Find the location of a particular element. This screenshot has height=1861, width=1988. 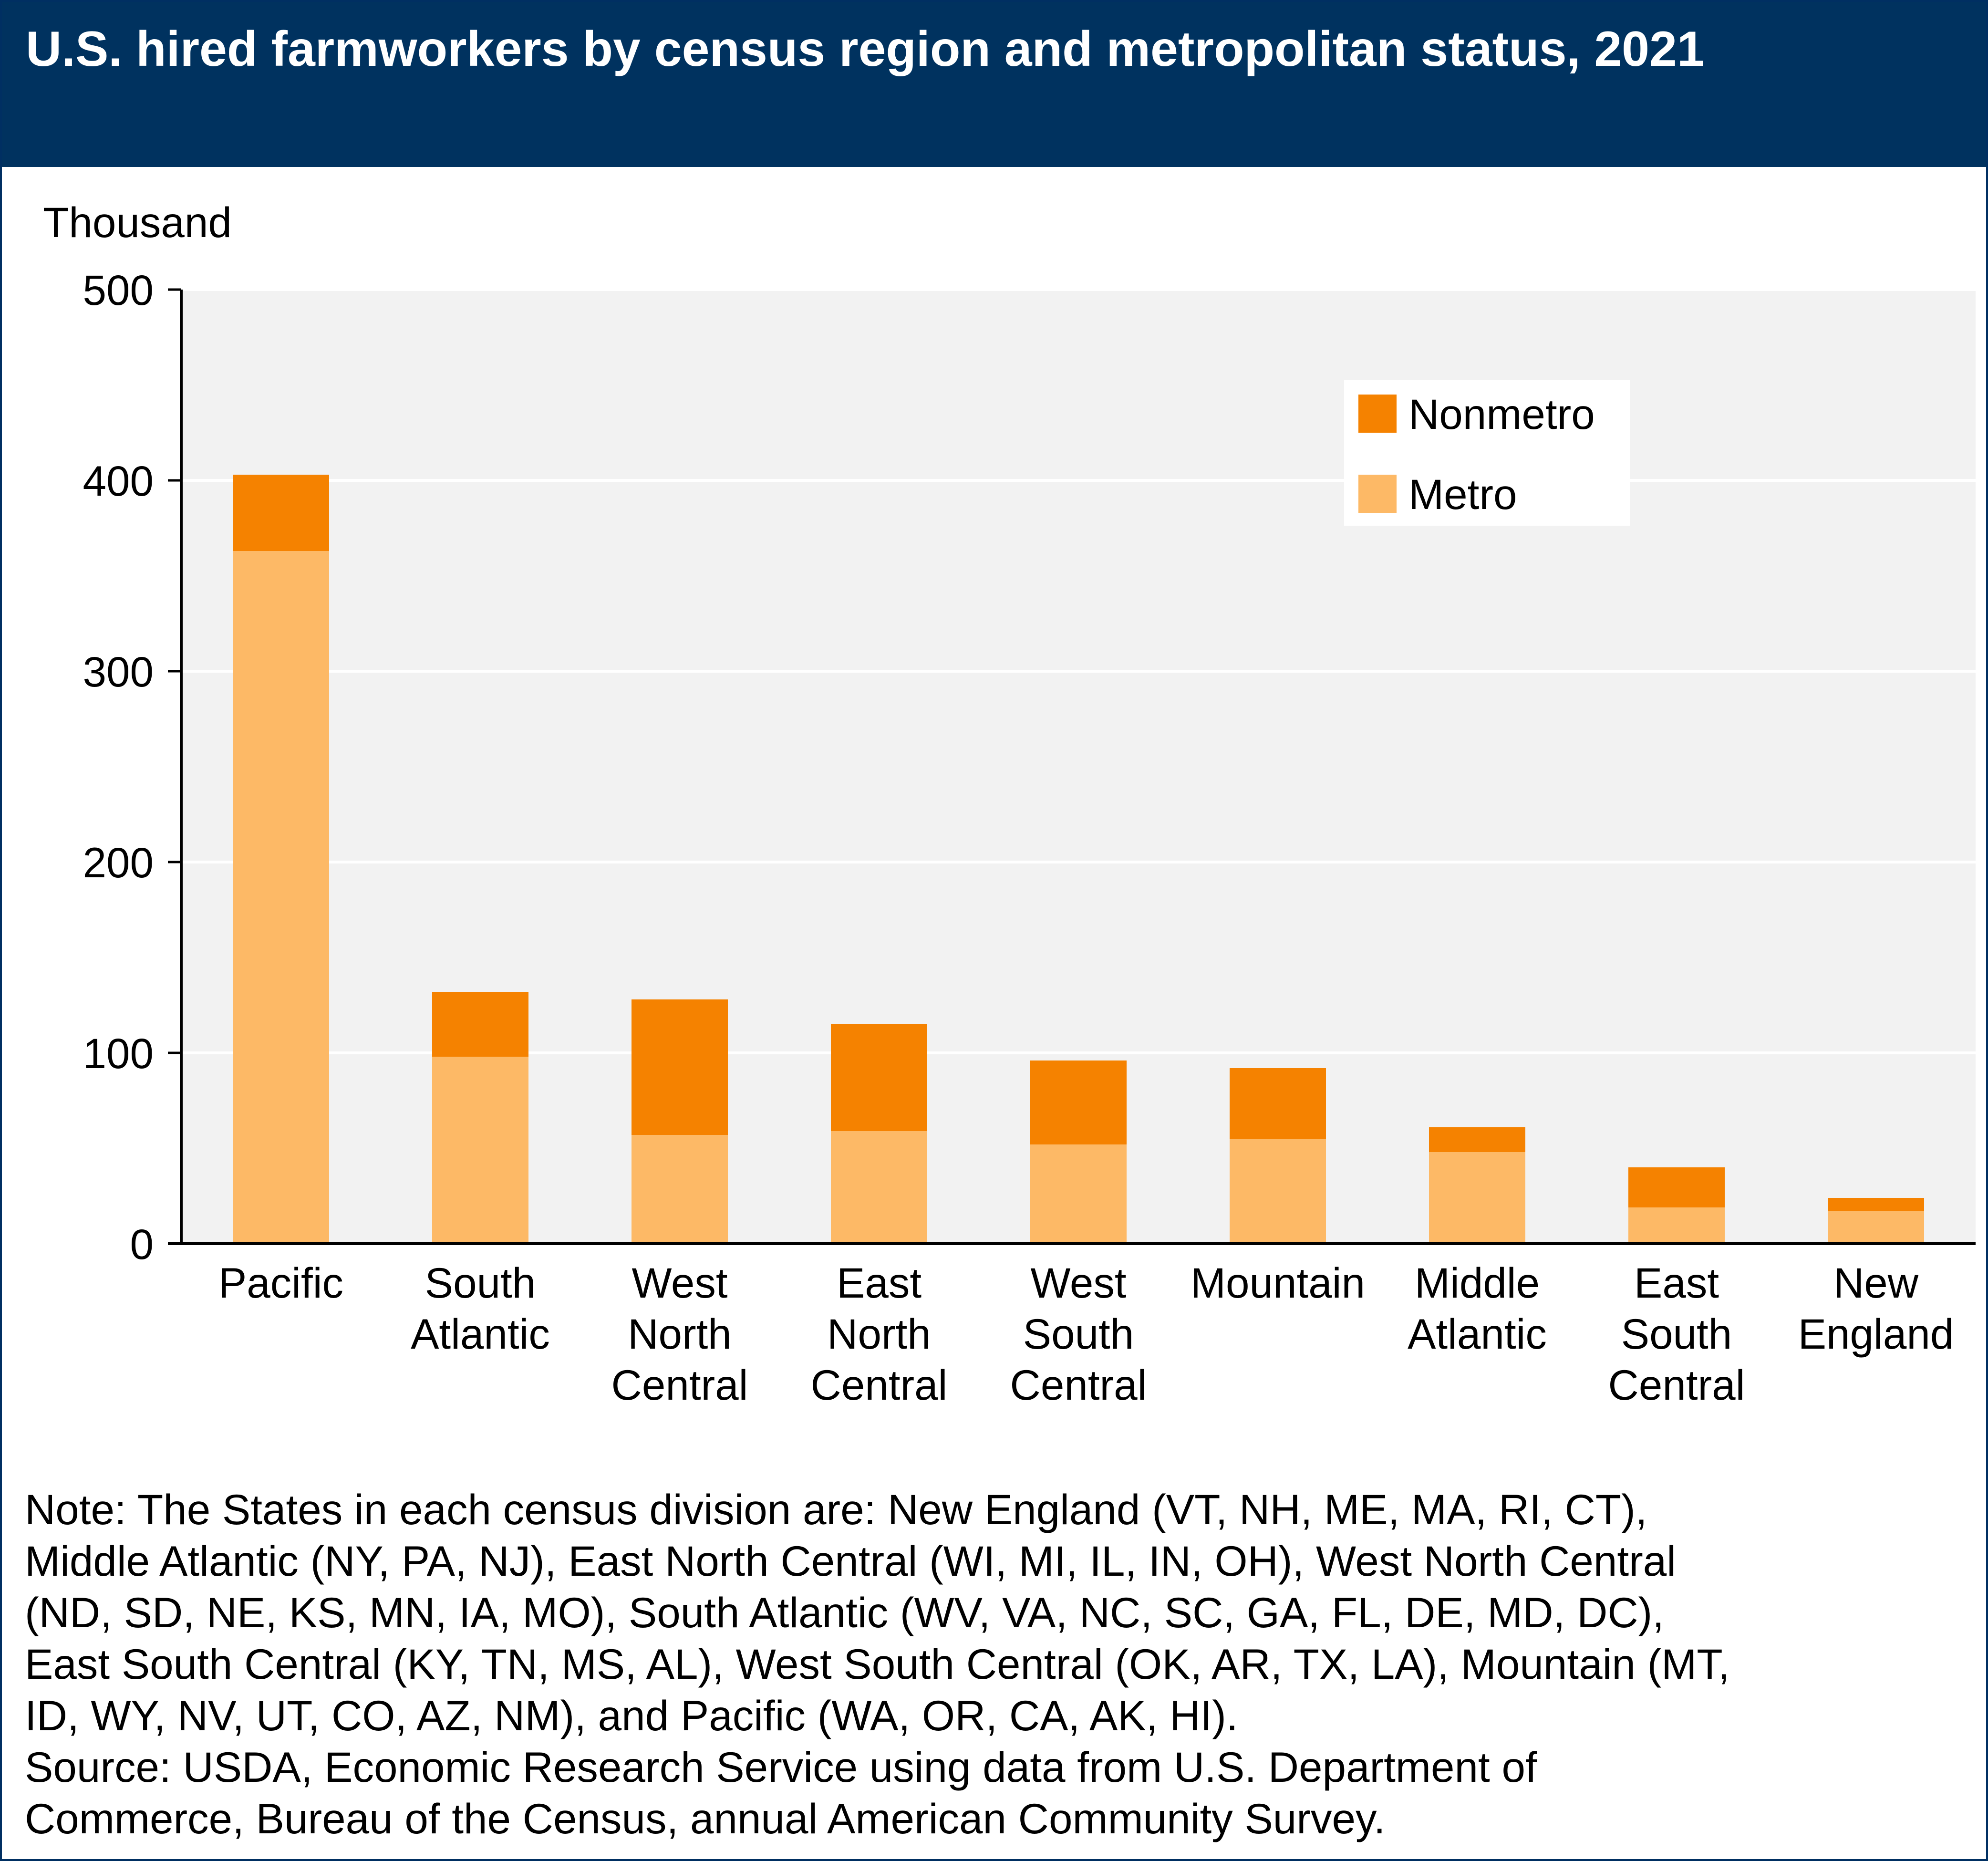

x-tick-label: Pacific is located at coordinates (281, 1283).